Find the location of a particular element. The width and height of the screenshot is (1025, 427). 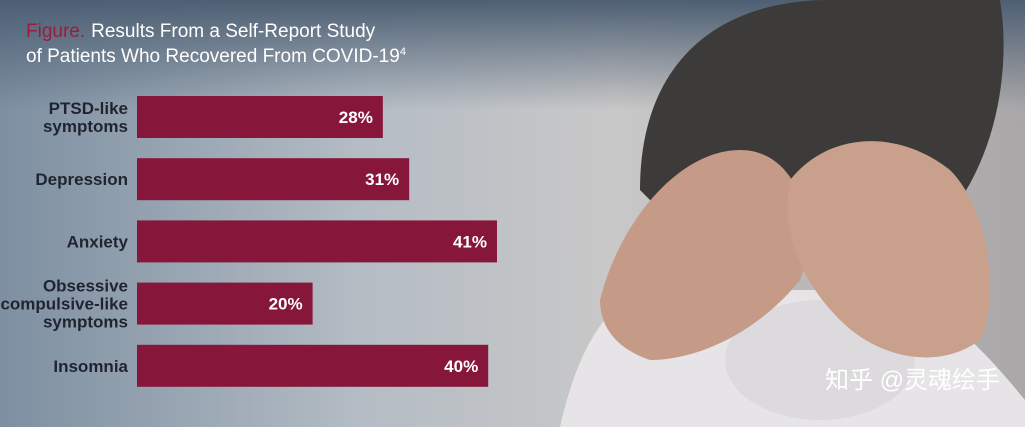

value-label: 41% is located at coordinates (470, 241).